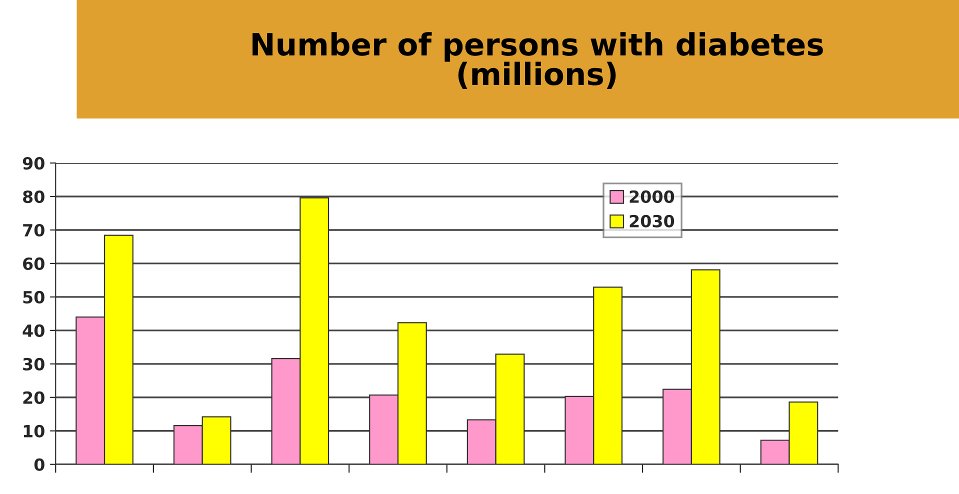 This screenshot has height=494, width=959. What do you see at coordinates (33, 230) in the screenshot?
I see `y-tick-label: 70` at bounding box center [33, 230].